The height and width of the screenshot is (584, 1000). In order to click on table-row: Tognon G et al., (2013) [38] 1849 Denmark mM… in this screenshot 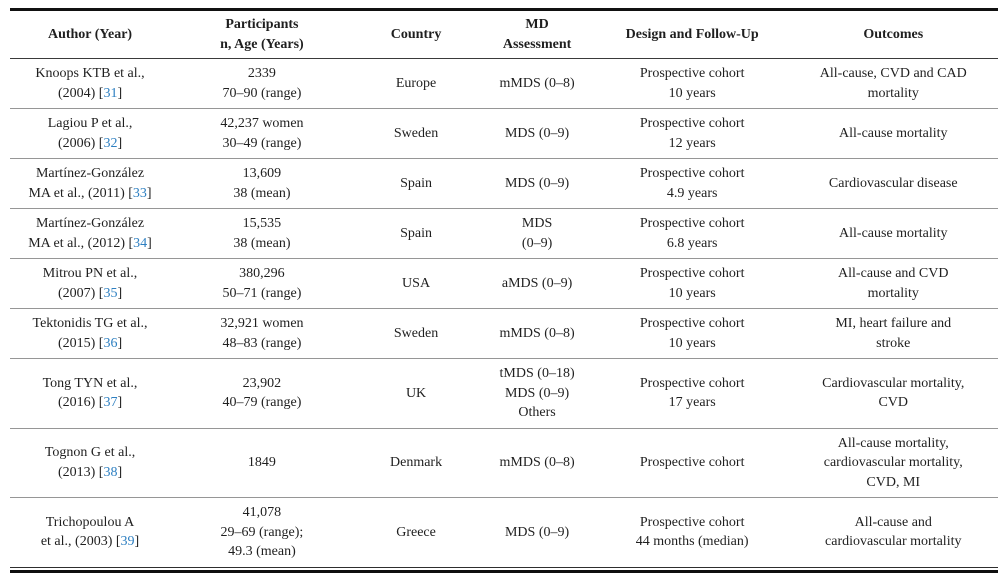, I will do `click(504, 463)`.